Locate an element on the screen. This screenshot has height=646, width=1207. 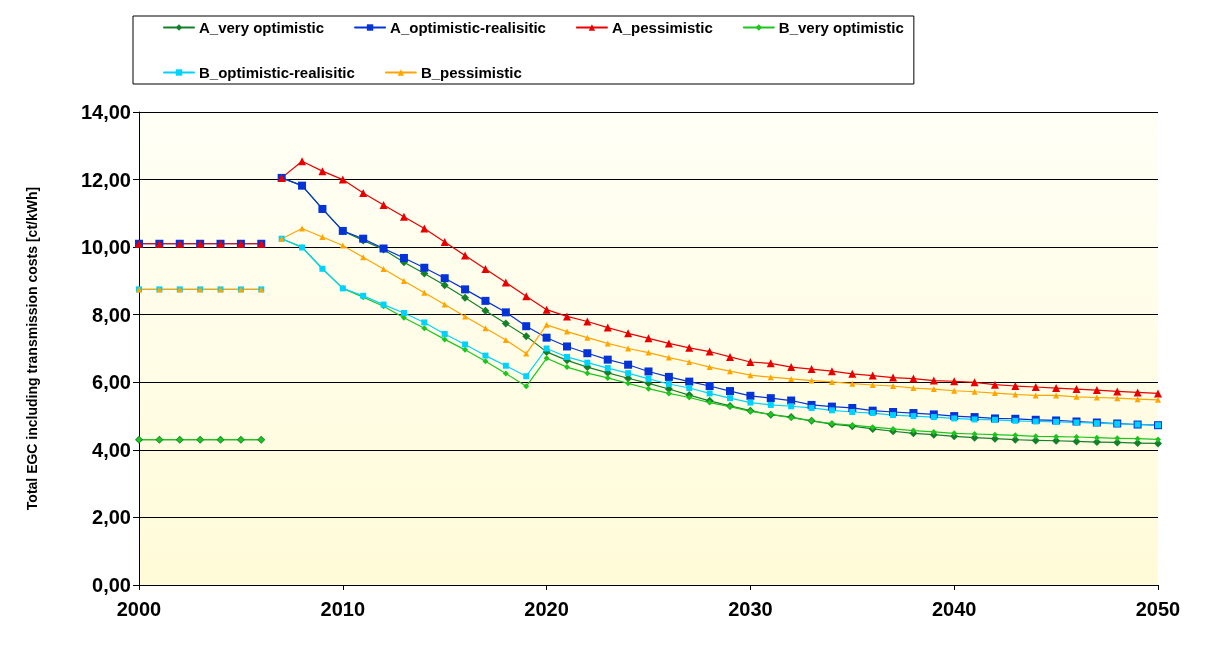
x-tick-label: 2010 is located at coordinates (343, 609).